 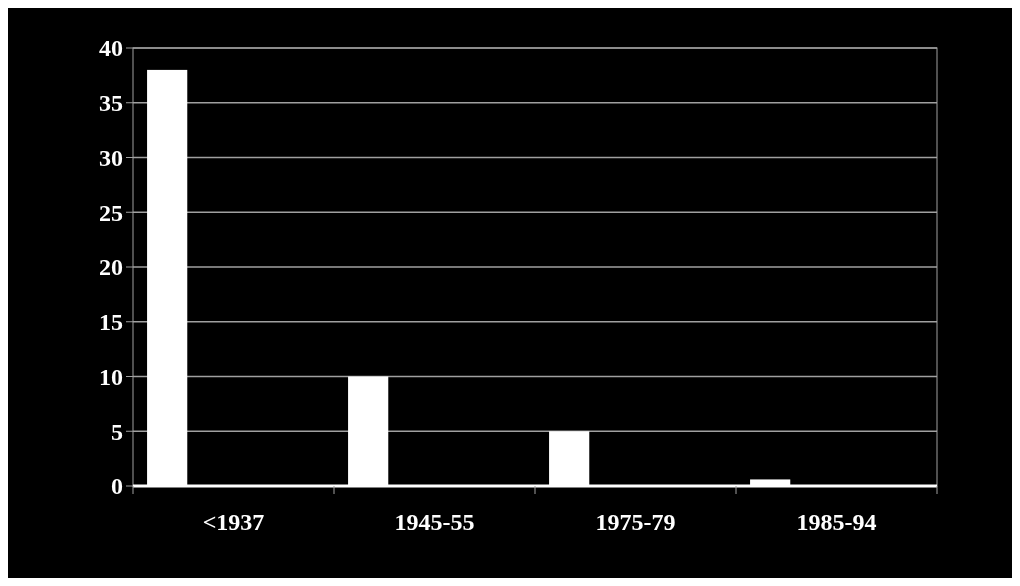 What do you see at coordinates (117, 431) in the screenshot?
I see `y-tick-label: 5` at bounding box center [117, 431].